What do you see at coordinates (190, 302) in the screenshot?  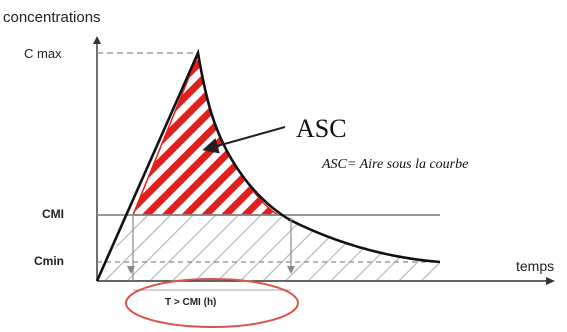 I see `time-above-cmi-label: T > CMI (h)` at bounding box center [190, 302].